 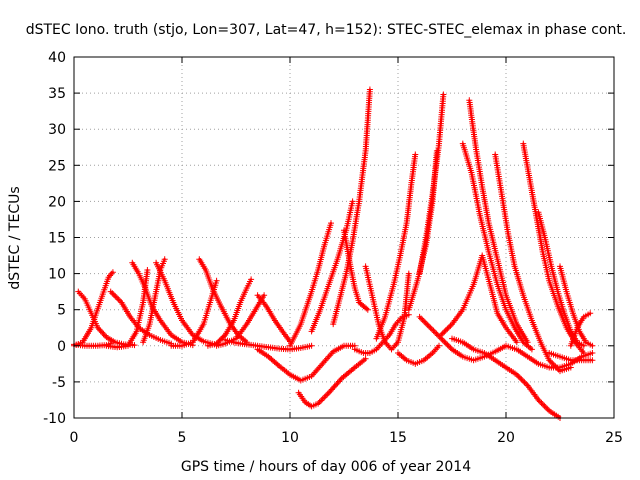 What do you see at coordinates (57, 239) in the screenshot?
I see `y-tick-label: 15` at bounding box center [57, 239].